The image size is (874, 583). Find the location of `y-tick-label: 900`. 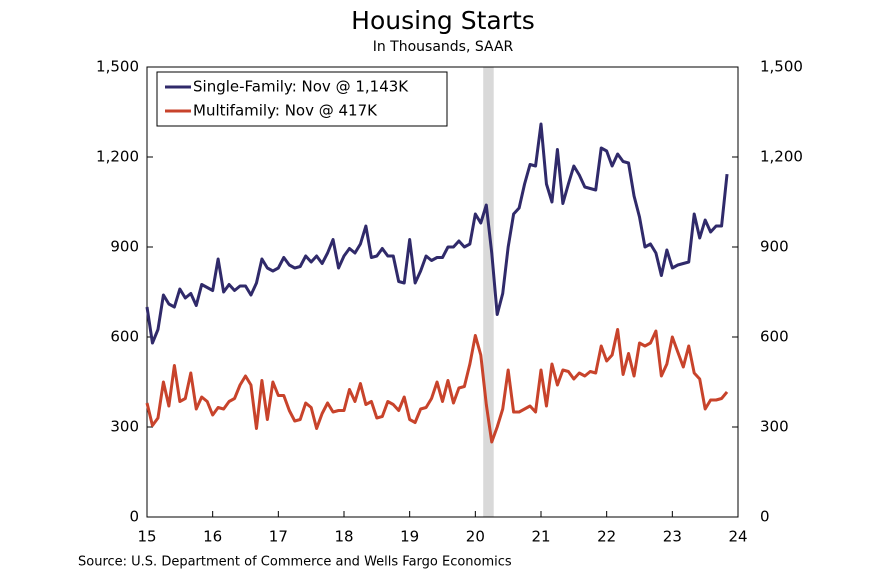

y-tick-label: 900 is located at coordinates (124, 247).